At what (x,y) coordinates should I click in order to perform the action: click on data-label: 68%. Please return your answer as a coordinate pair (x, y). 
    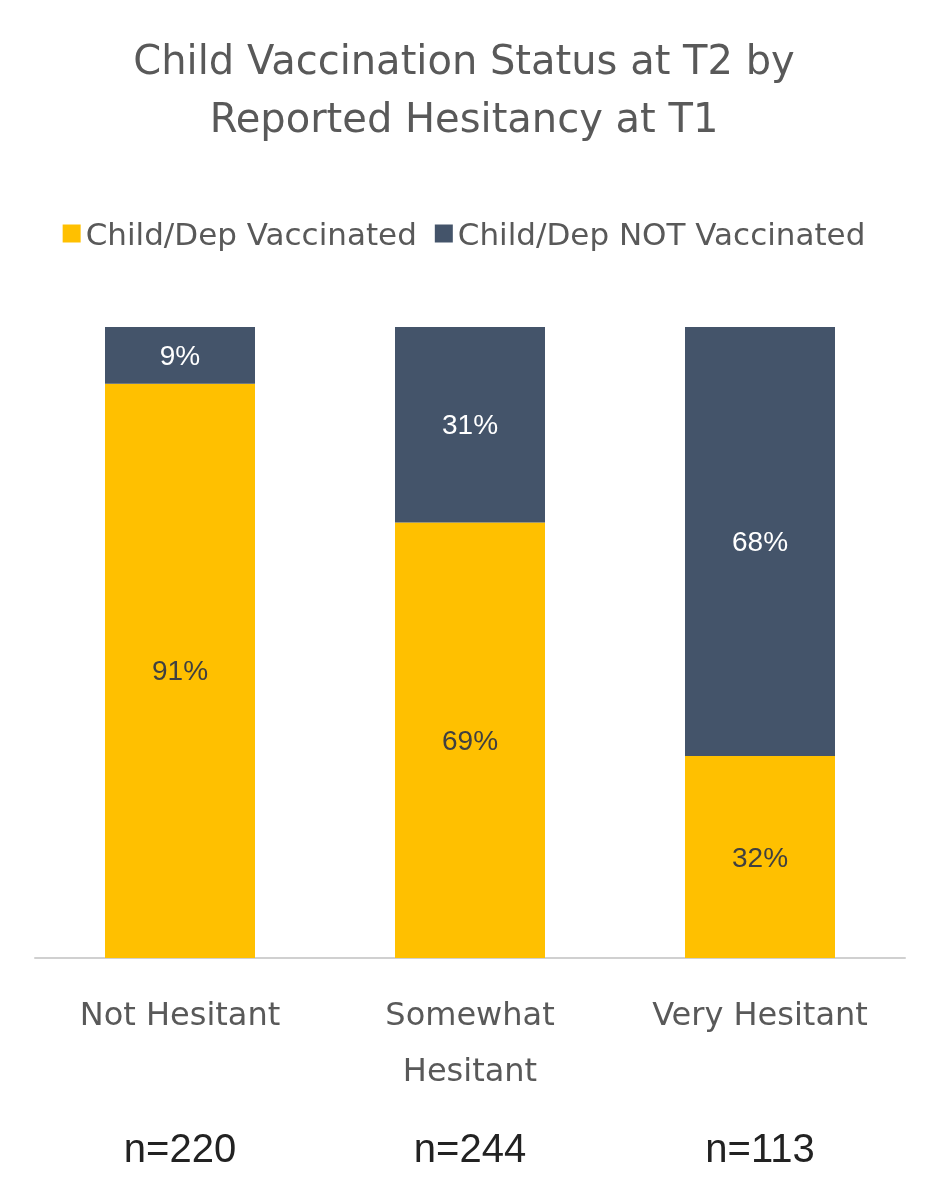
    Looking at the image, I should click on (760, 542).